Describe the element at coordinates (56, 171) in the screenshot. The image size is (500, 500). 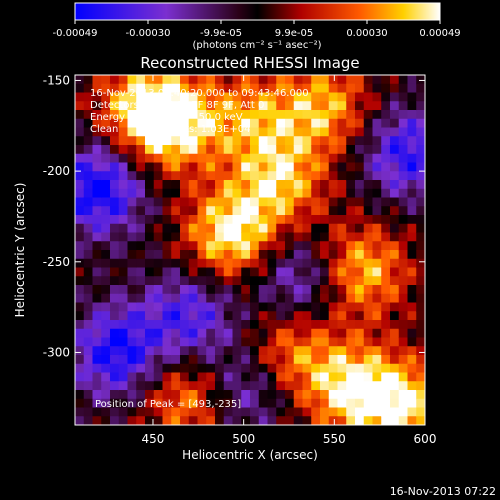
I see `y-tick-label: -200` at that location.